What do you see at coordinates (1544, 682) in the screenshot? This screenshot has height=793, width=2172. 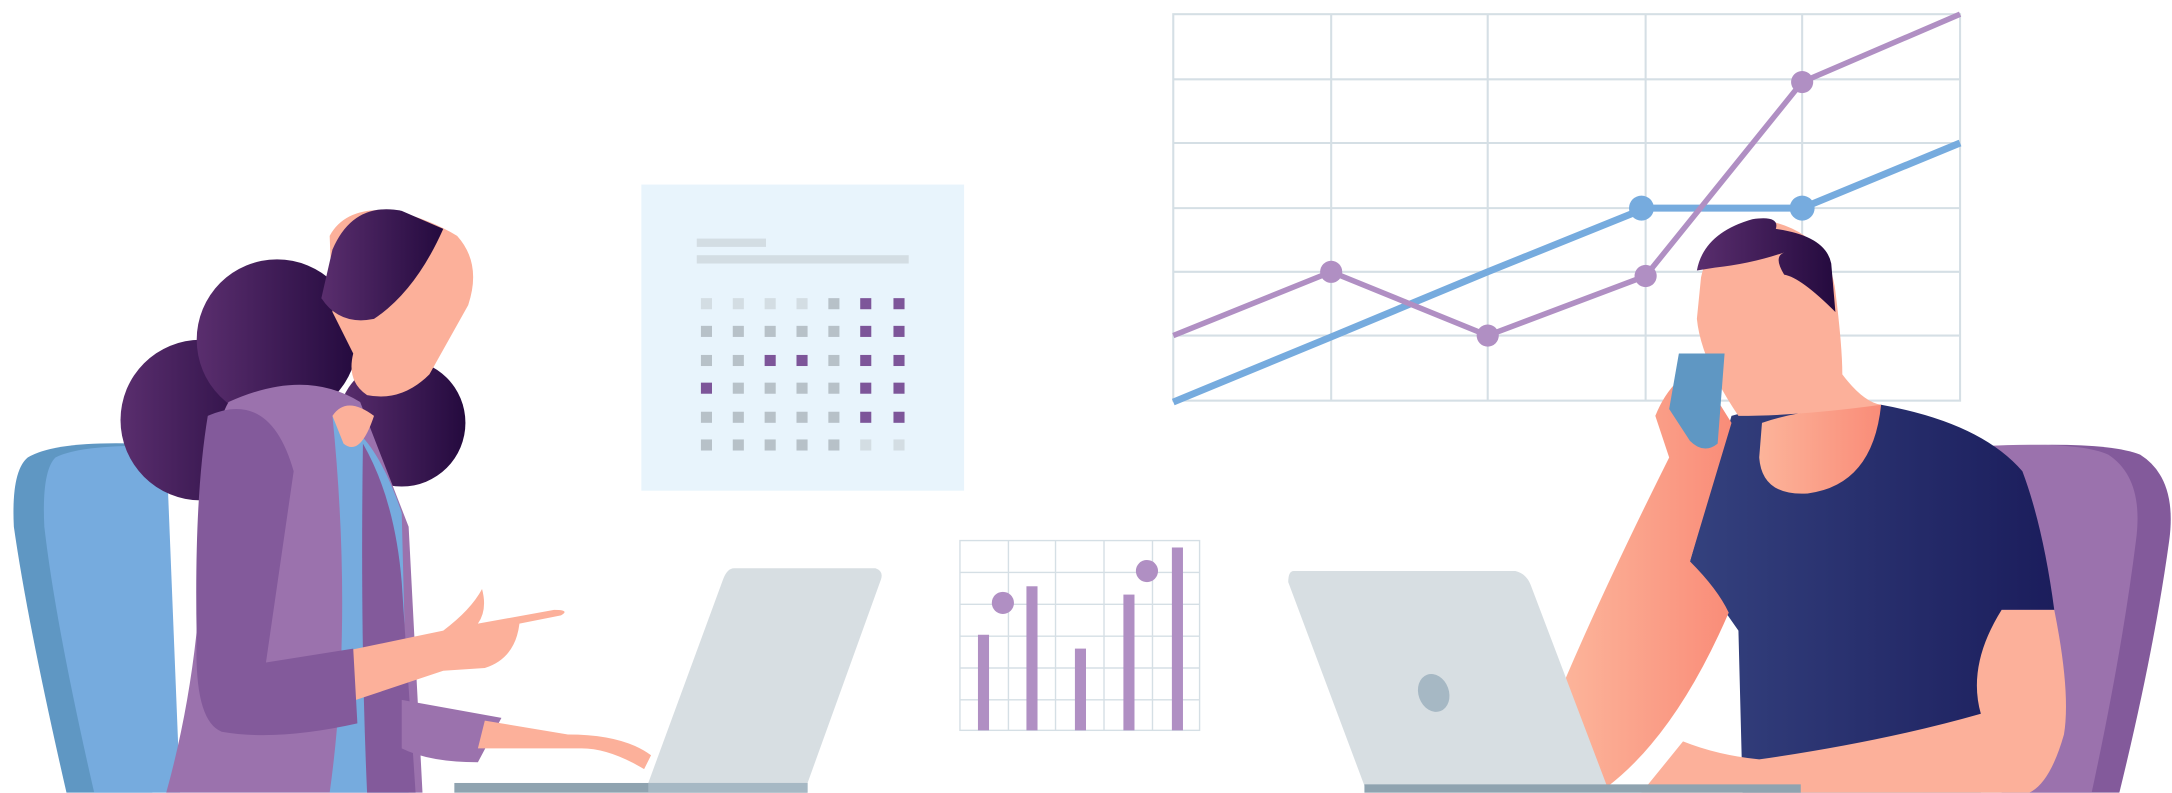 I see `right-laptop` at bounding box center [1544, 682].